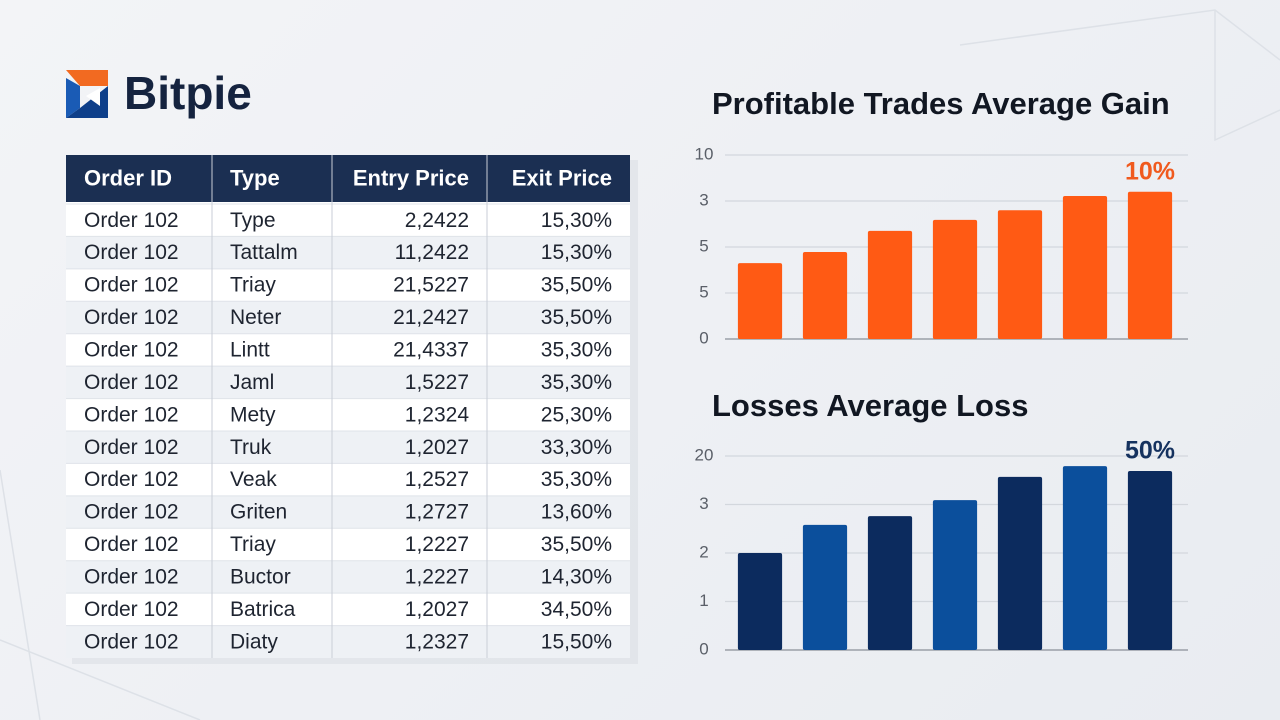 The width and height of the screenshot is (1280, 720). Describe the element at coordinates (941, 103) in the screenshot. I see `chart-title: Profitable Trades Average Gain` at that location.